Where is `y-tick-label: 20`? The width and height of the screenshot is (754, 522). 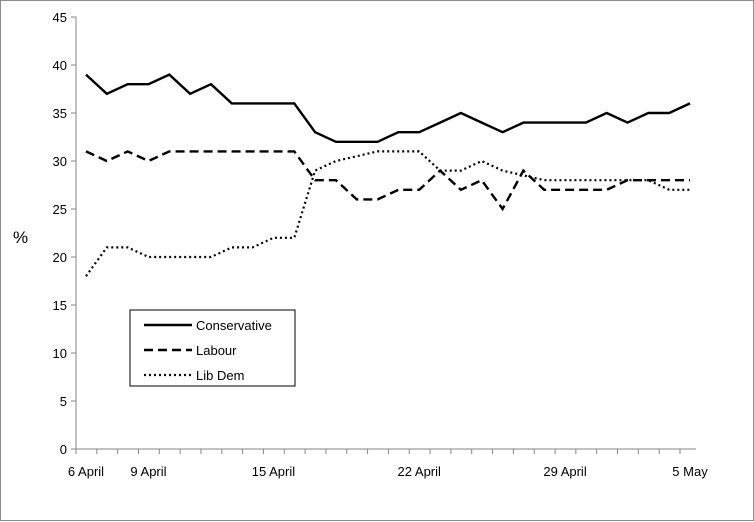 y-tick-label: 20 is located at coordinates (60, 257).